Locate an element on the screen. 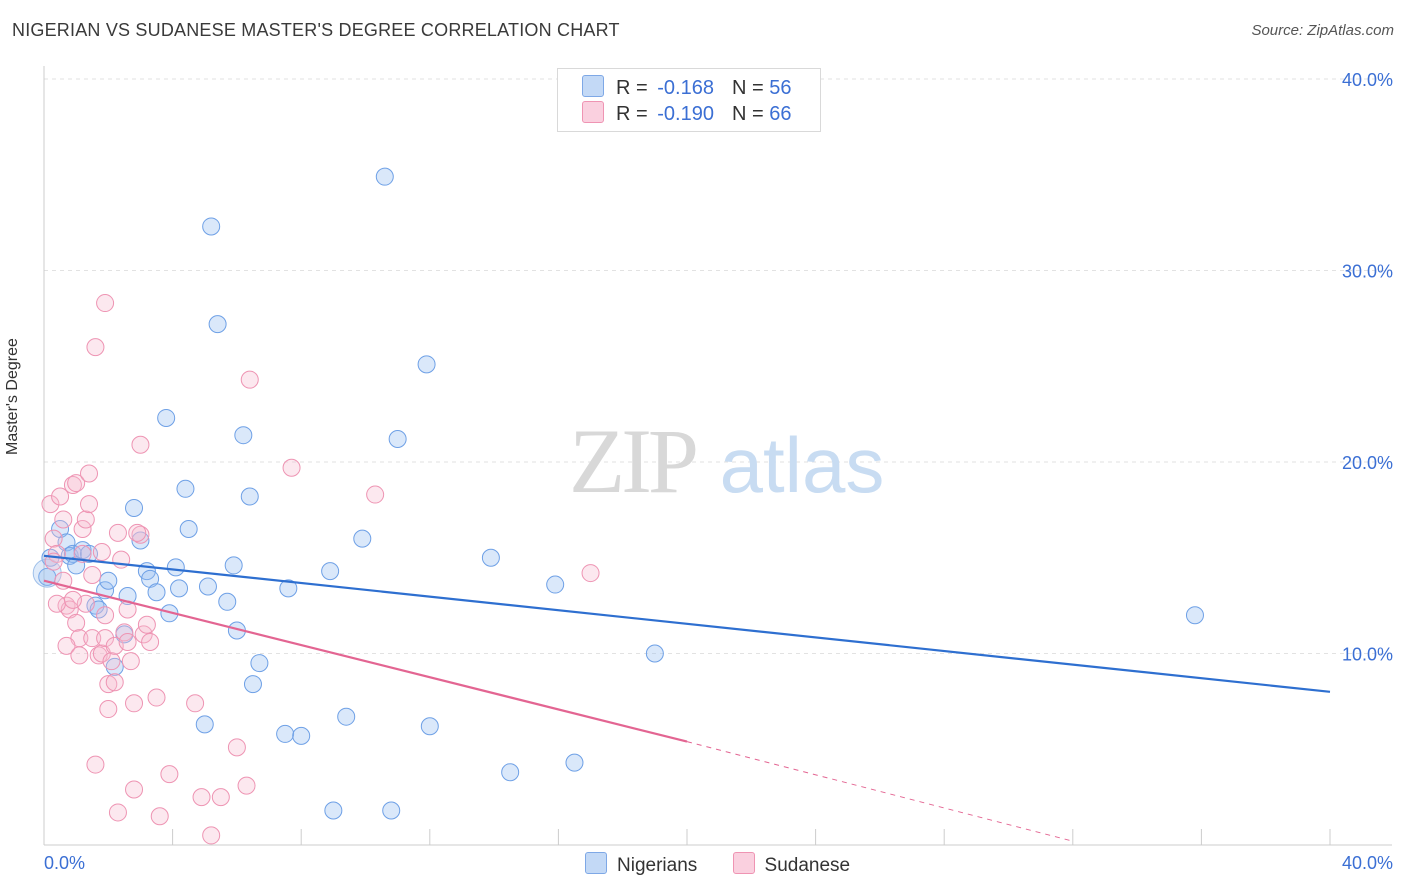  series-label-nigerians: Nigerians is located at coordinates (657, 865).